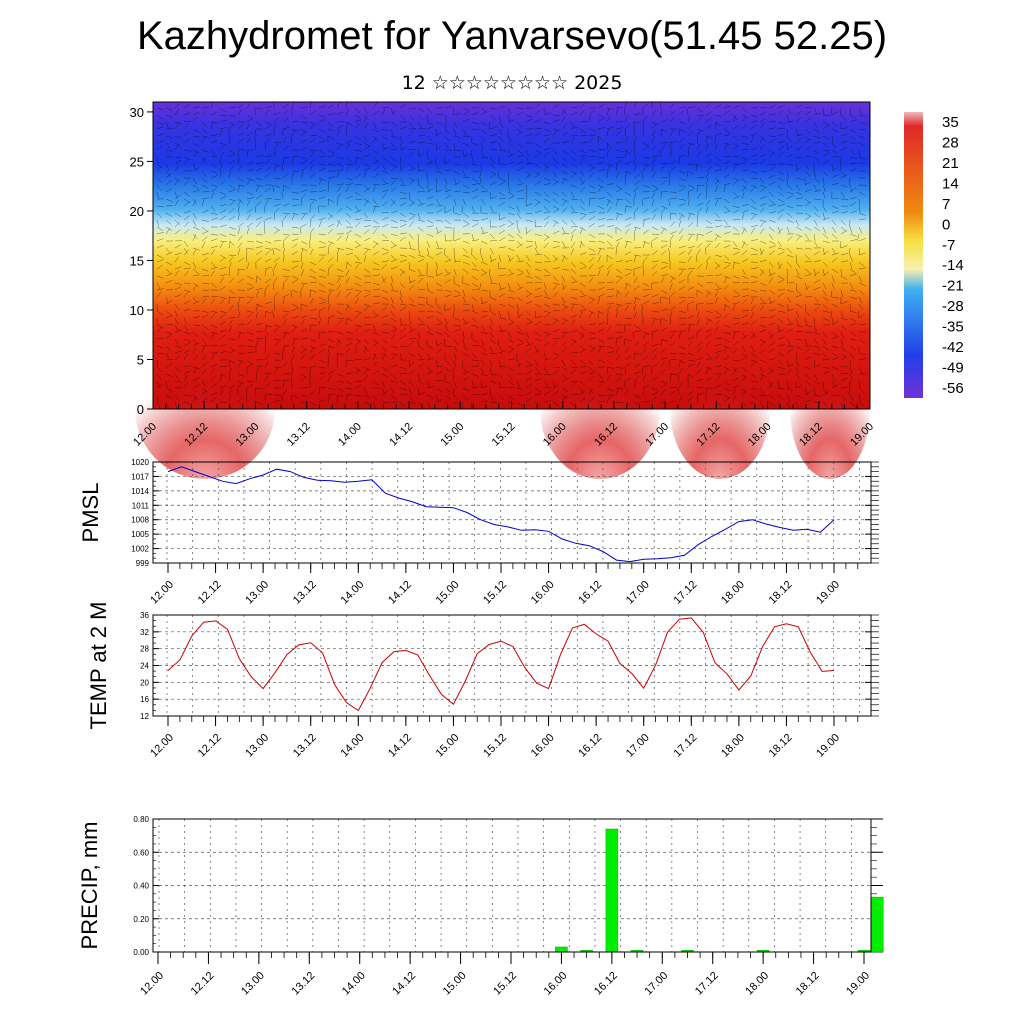  What do you see at coordinates (144, 666) in the screenshot?
I see `y-tick-label: 24` at bounding box center [144, 666].